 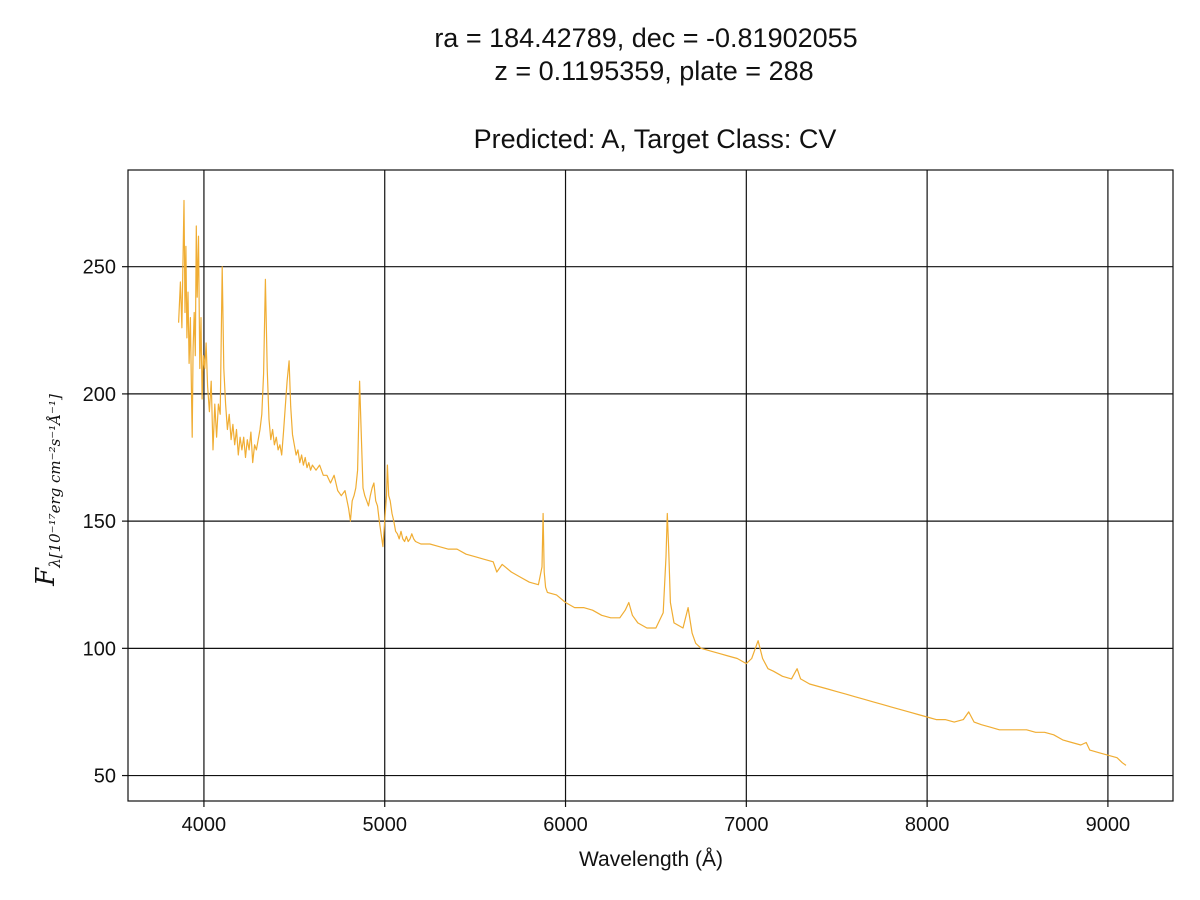 I want to click on title-line-1: ra = 184.42789, dec = -0.81902055, so click(x=645, y=38).